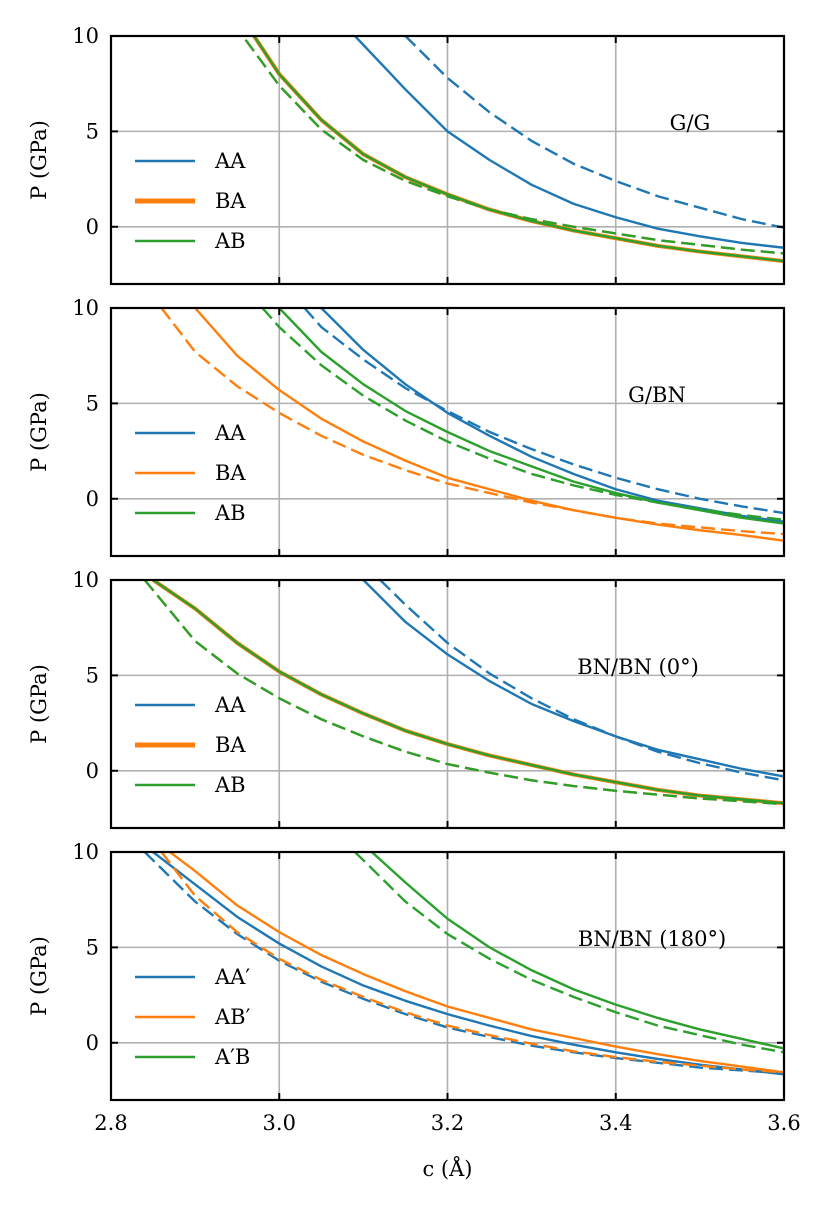  I want to click on x-tick-label: 3.6, so click(783, 1123).